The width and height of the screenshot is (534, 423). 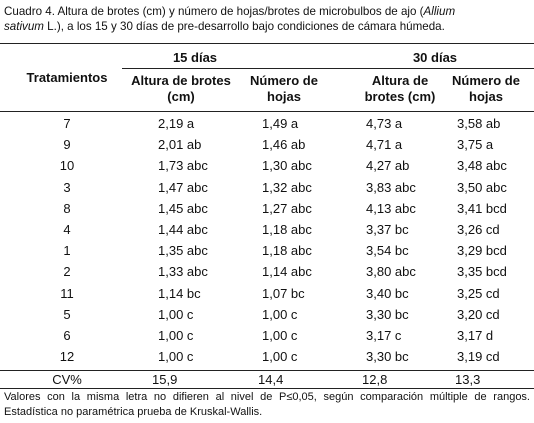 I want to click on value-cell: 1,46 ab, so click(x=284, y=145).